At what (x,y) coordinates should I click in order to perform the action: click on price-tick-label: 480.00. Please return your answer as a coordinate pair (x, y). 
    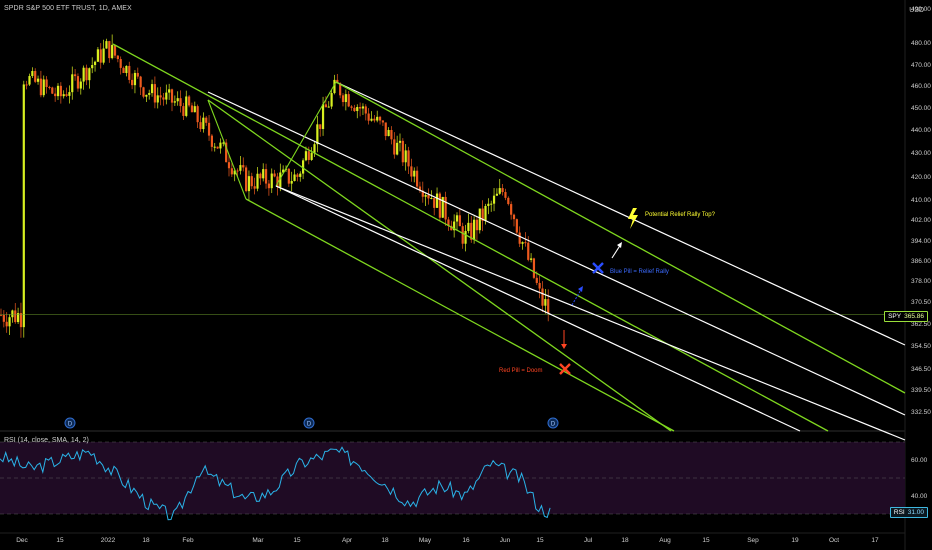
    Looking at the image, I should click on (921, 43).